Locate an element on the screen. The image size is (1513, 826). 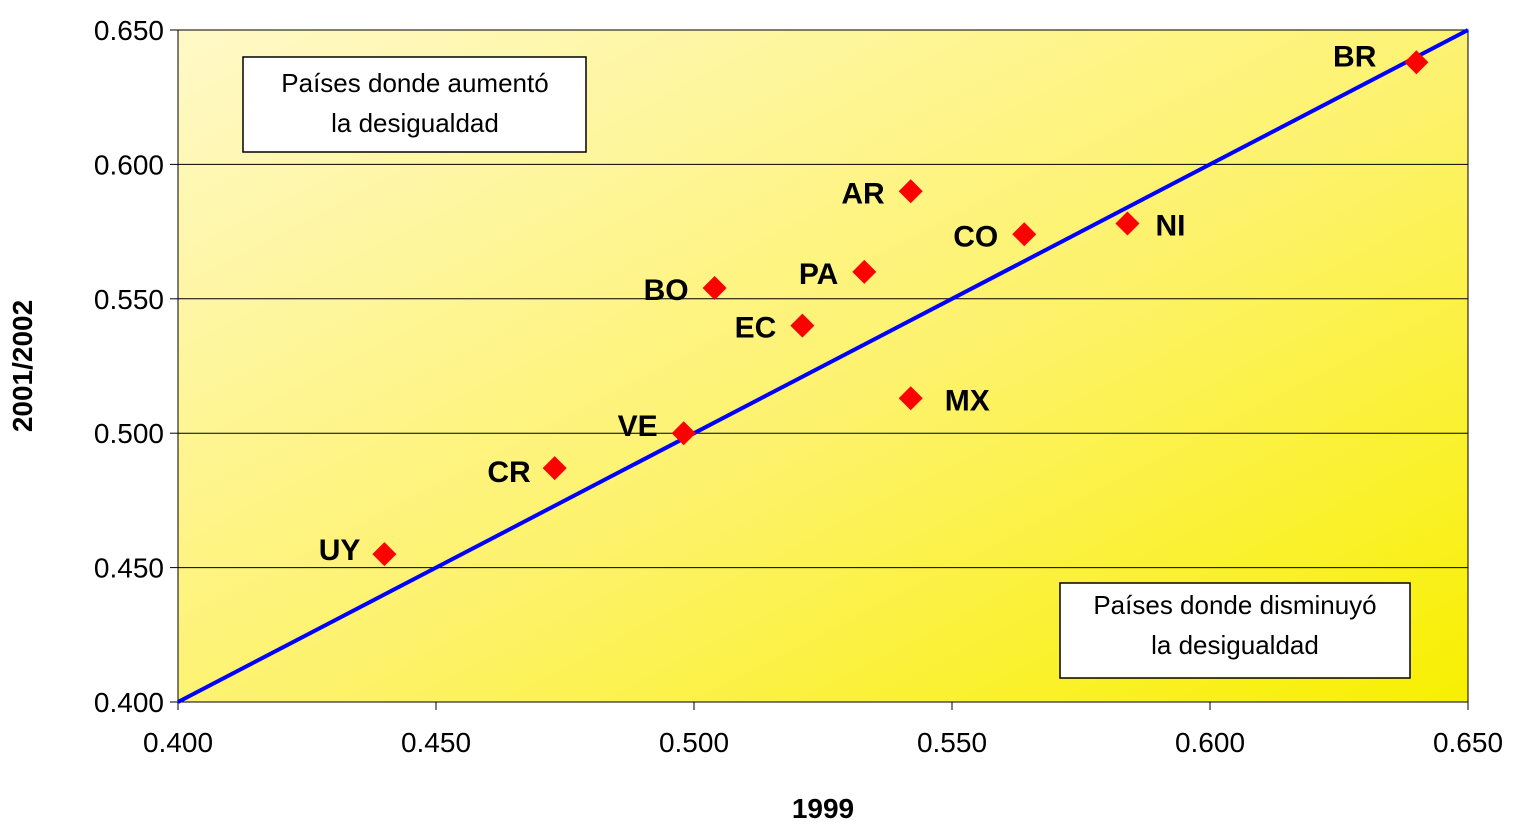
y-tick-label: 0.550 is located at coordinates (129, 299).